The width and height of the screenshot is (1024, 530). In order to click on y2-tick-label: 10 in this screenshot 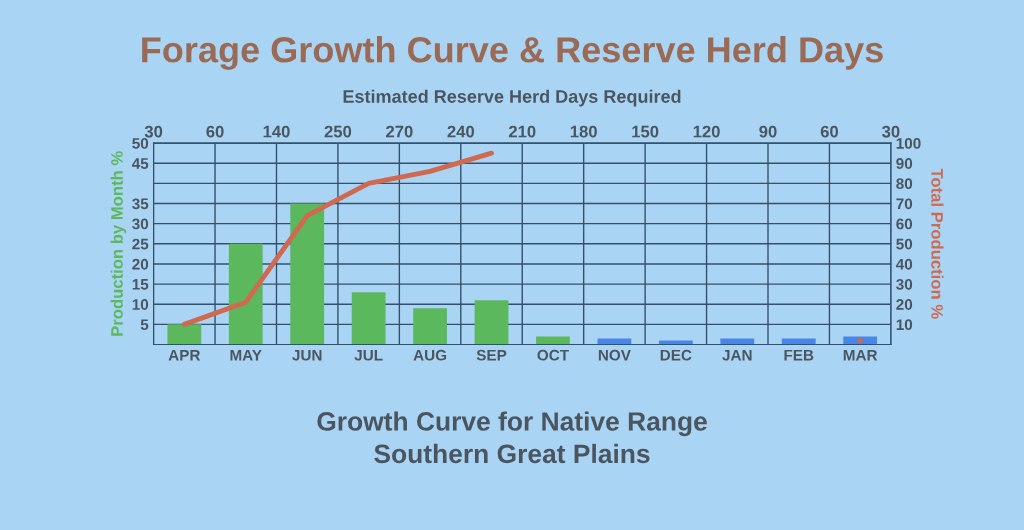, I will do `click(904, 325)`.